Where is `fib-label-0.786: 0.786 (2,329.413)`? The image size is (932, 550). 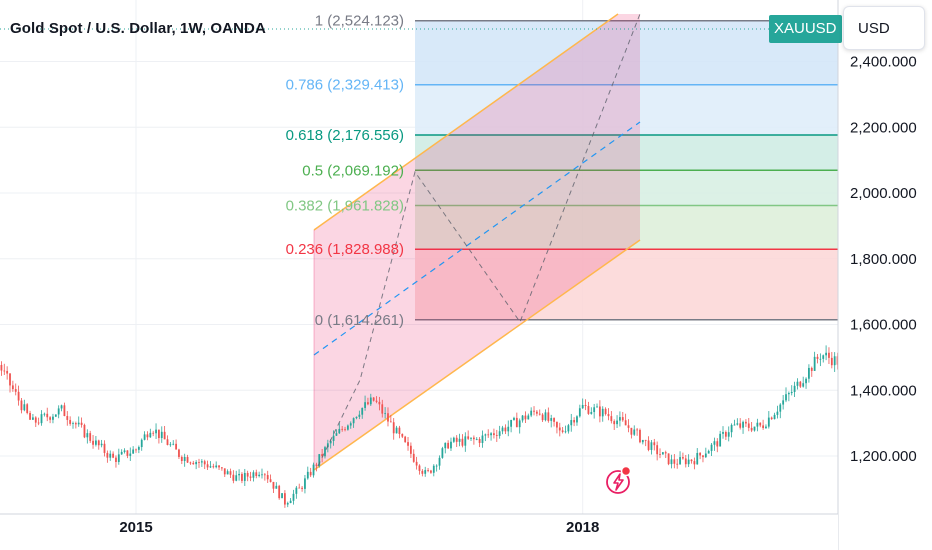
fib-label-0.786: 0.786 (2,329.413) is located at coordinates (345, 85).